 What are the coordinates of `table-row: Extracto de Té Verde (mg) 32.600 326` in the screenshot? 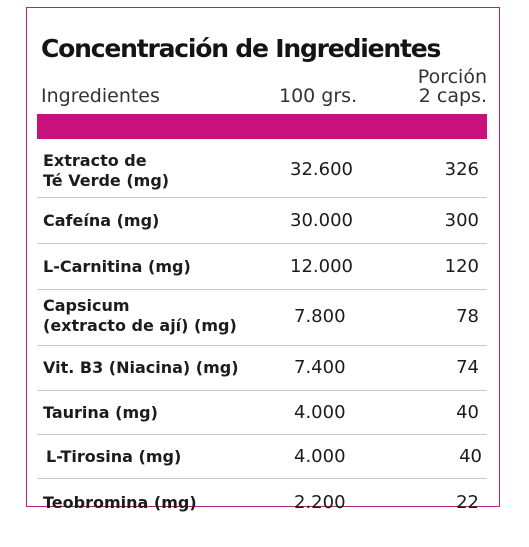 It's located at (262, 169).